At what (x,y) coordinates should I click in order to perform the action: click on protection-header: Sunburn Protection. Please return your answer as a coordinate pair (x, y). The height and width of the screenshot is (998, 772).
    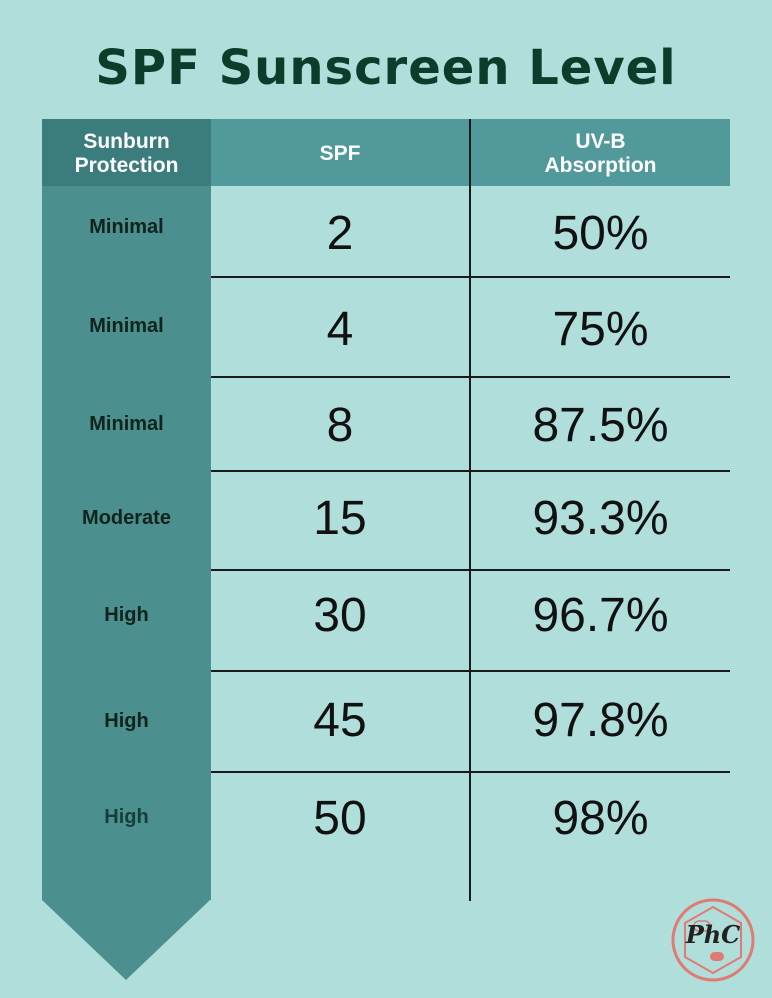
    Looking at the image, I should click on (126, 154).